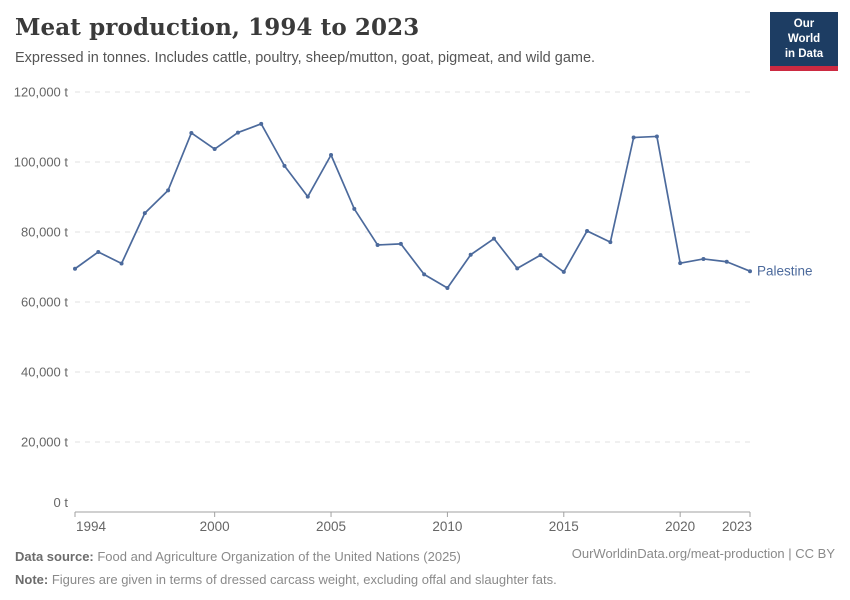  What do you see at coordinates (737, 526) in the screenshot?
I see `x-axis-tick-label: 2023` at bounding box center [737, 526].